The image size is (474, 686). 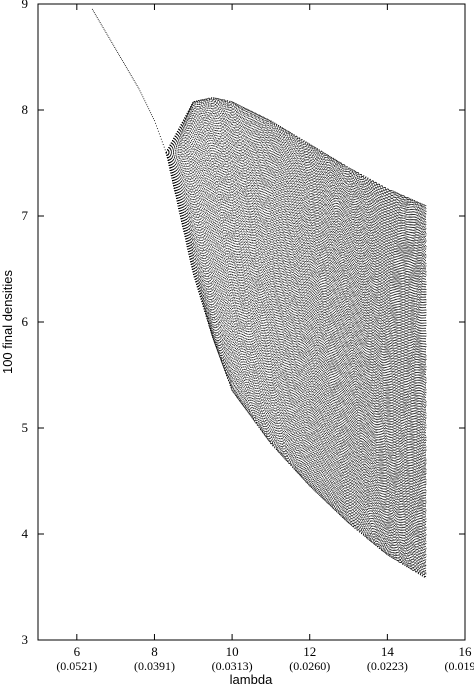 What do you see at coordinates (25, 427) in the screenshot?
I see `y-tick-label: 5` at bounding box center [25, 427].